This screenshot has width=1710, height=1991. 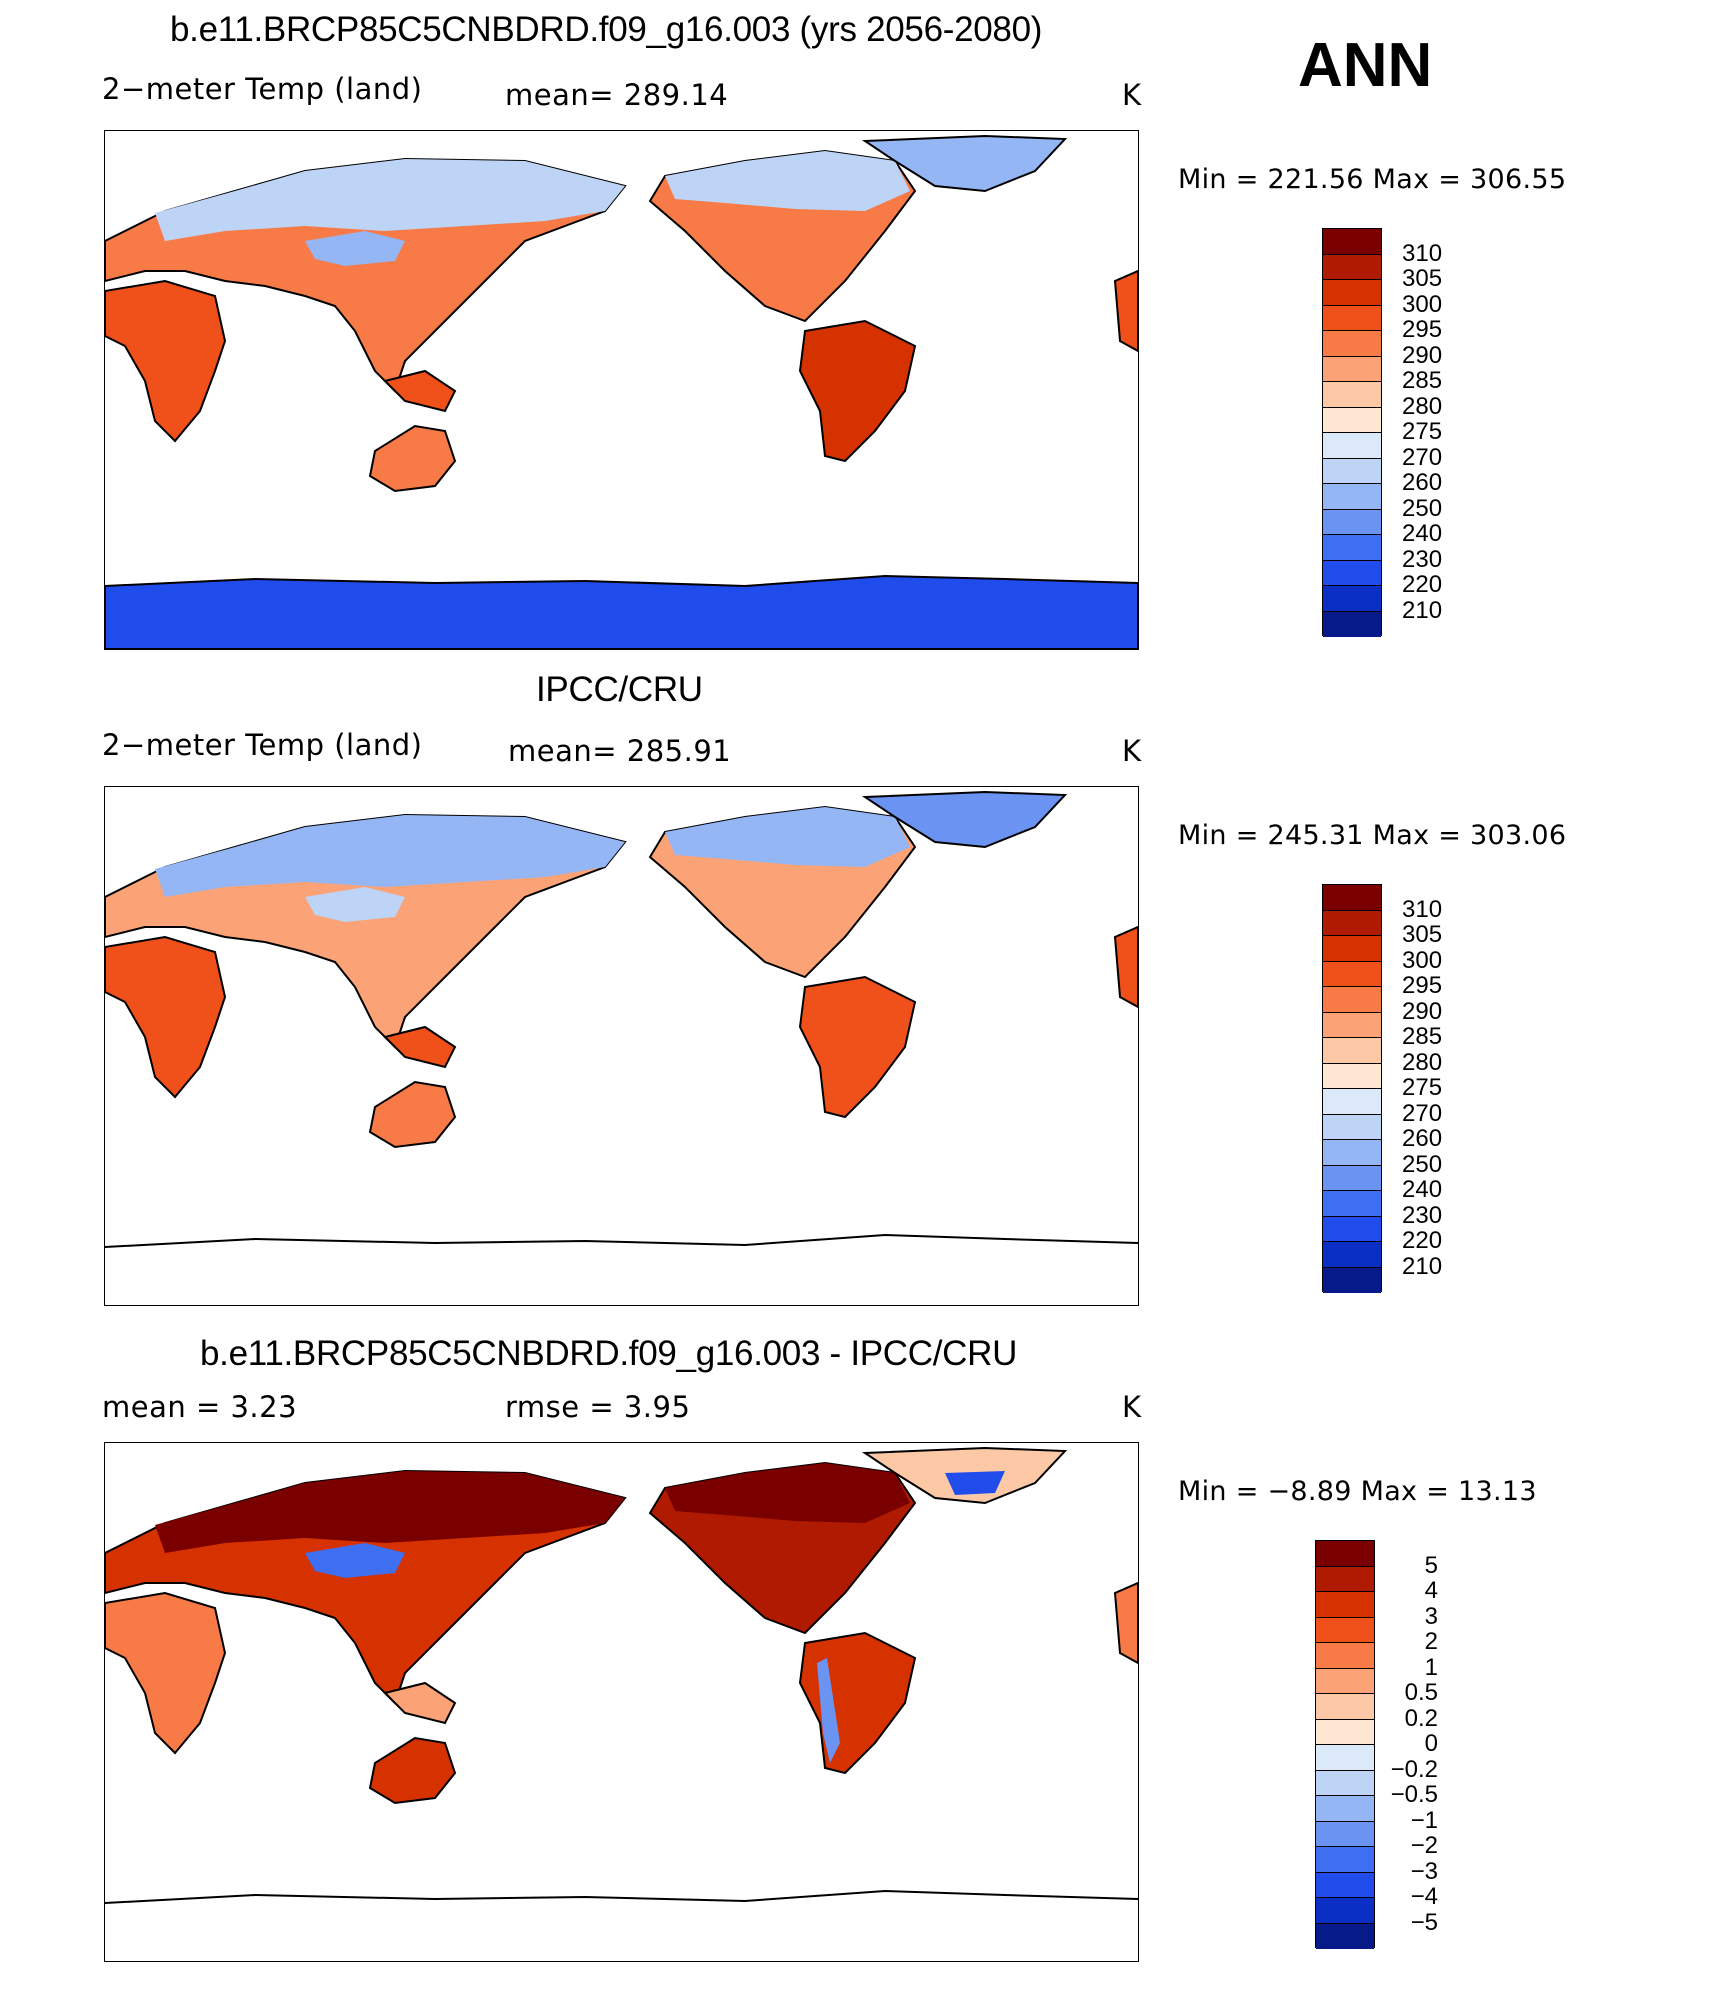 I want to click on panel2-mean: mean= 285.91, so click(x=620, y=751).